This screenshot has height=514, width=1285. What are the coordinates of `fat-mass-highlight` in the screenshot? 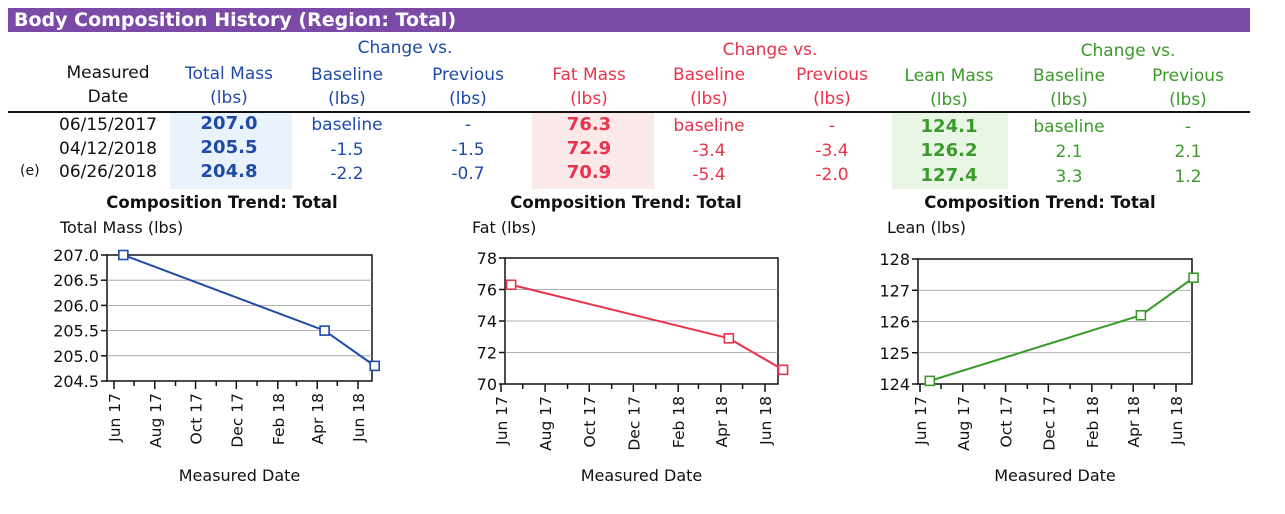 It's located at (593, 151).